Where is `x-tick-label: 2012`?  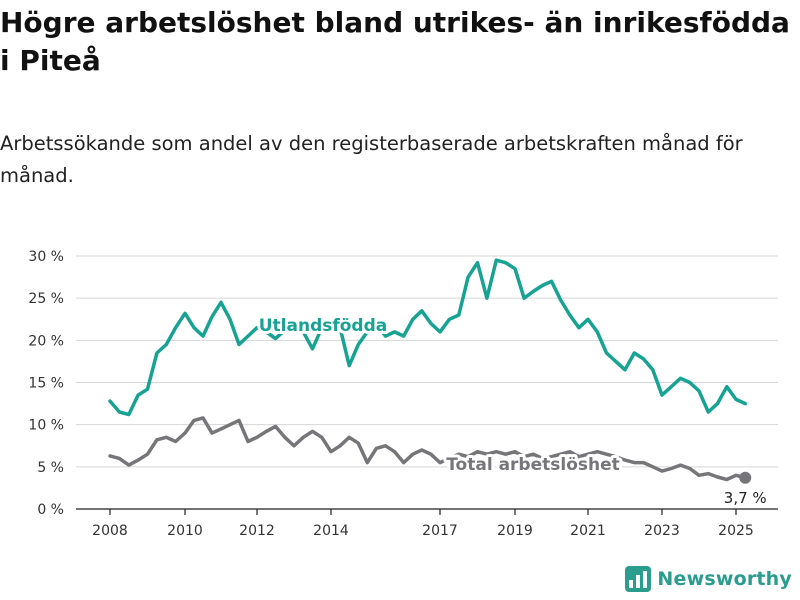
x-tick-label: 2012 is located at coordinates (257, 531).